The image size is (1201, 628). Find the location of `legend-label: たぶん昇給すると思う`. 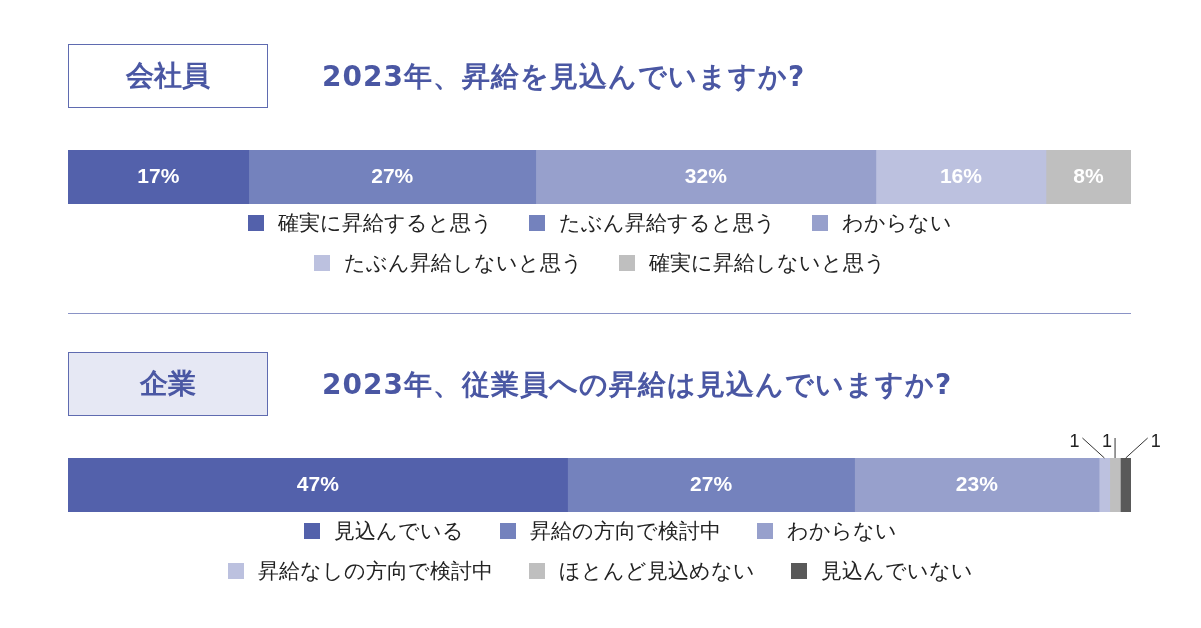

legend-label: たぶん昇給すると思う is located at coordinates (667, 223).